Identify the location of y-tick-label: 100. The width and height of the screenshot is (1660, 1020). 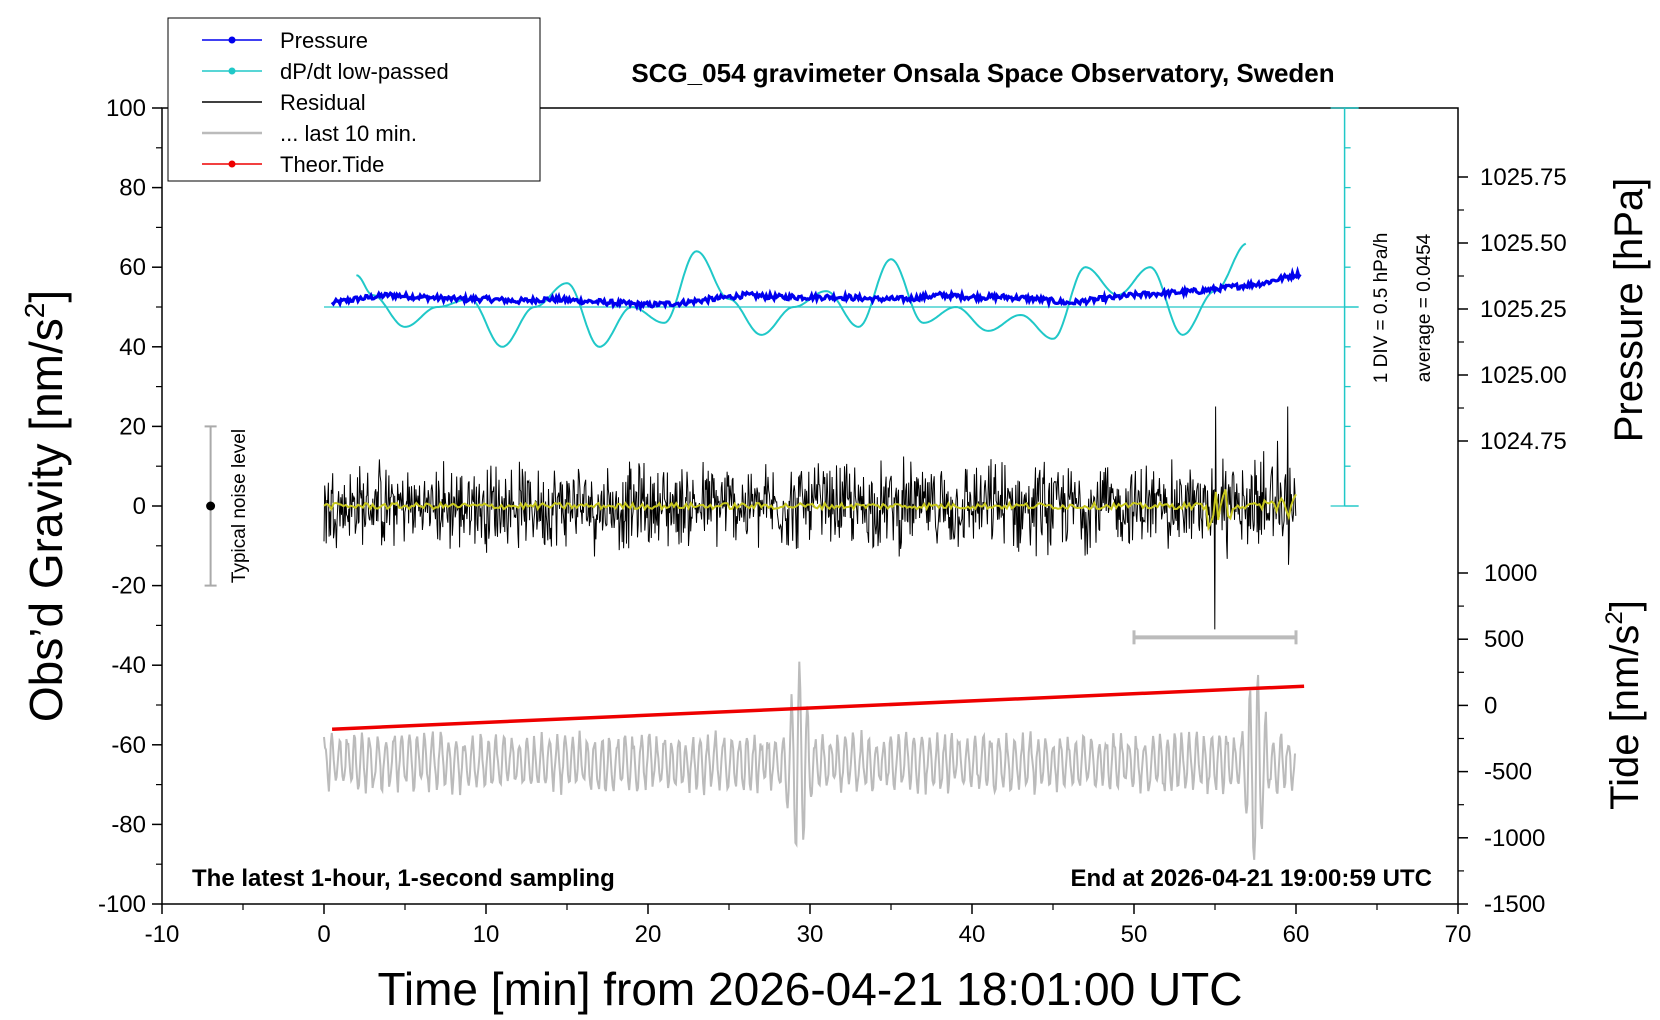
(126, 108).